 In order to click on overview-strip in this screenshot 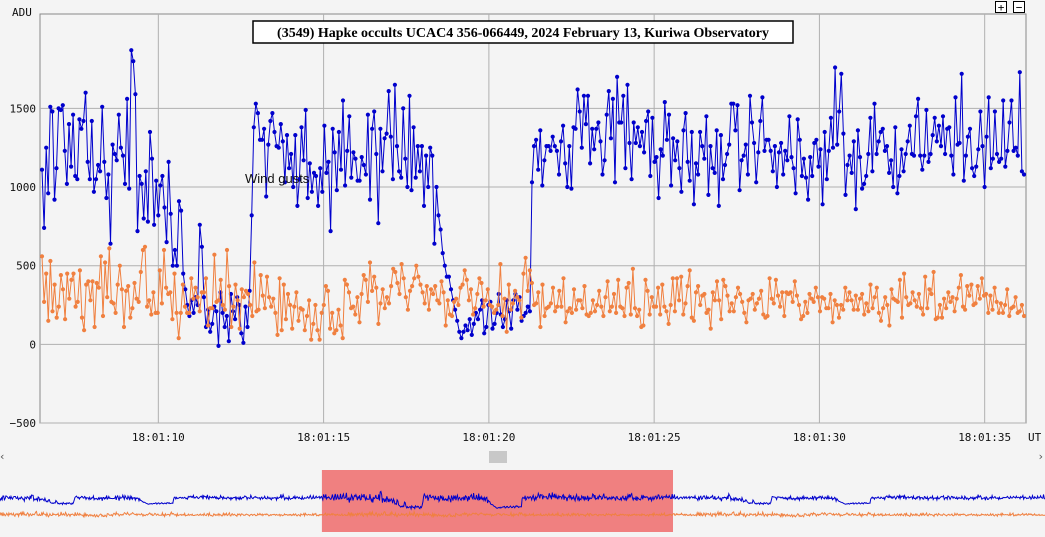, I will do `click(522, 501)`.